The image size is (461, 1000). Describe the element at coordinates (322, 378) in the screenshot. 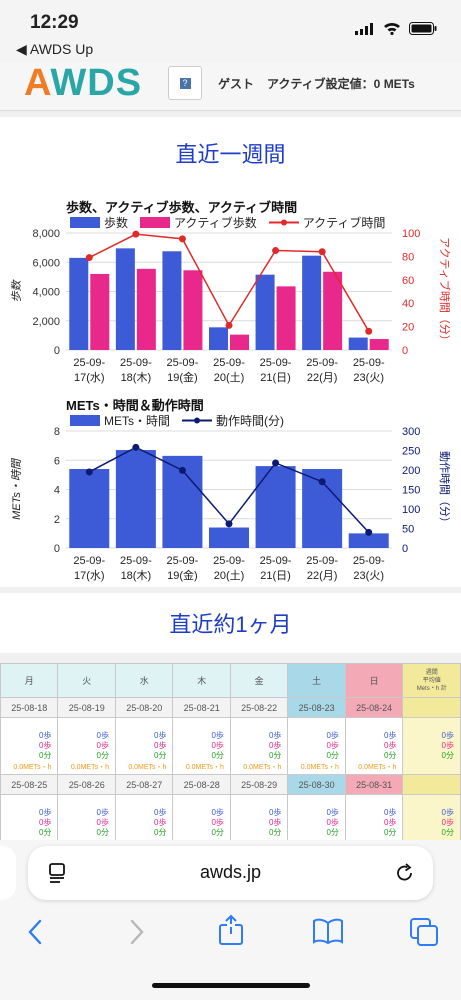

I see `x-tick-label-line2: 22(月)` at that location.